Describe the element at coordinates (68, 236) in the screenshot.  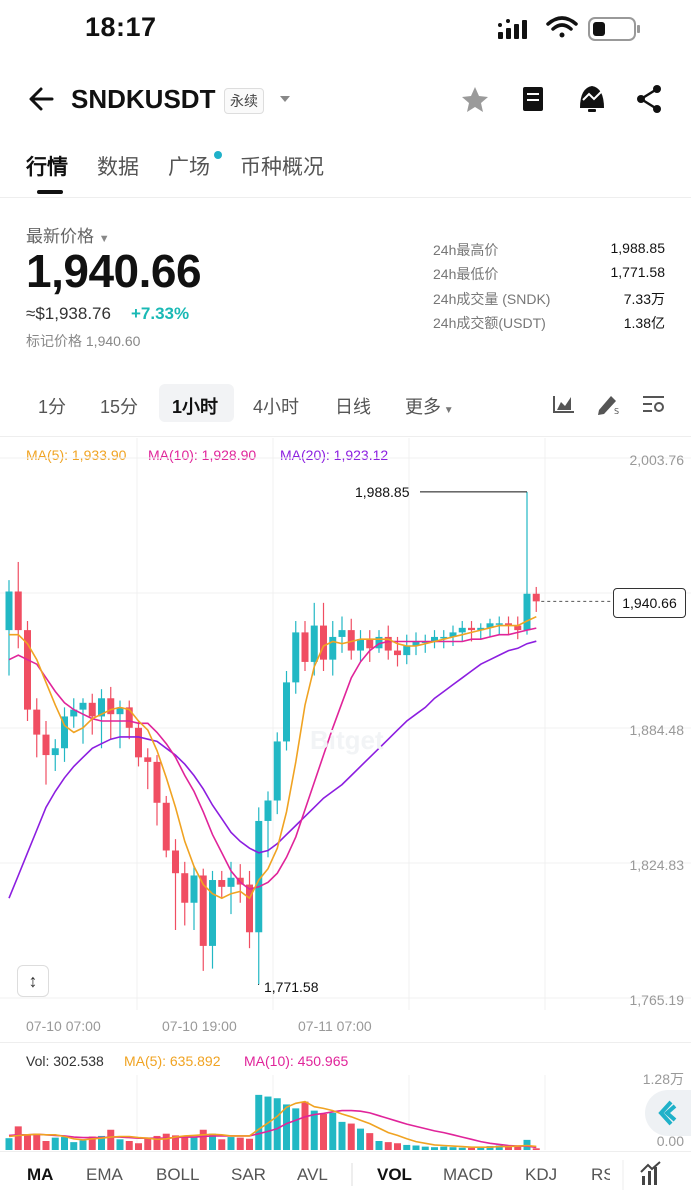
I see `latest-price-label: 最新价格 ▼` at that location.